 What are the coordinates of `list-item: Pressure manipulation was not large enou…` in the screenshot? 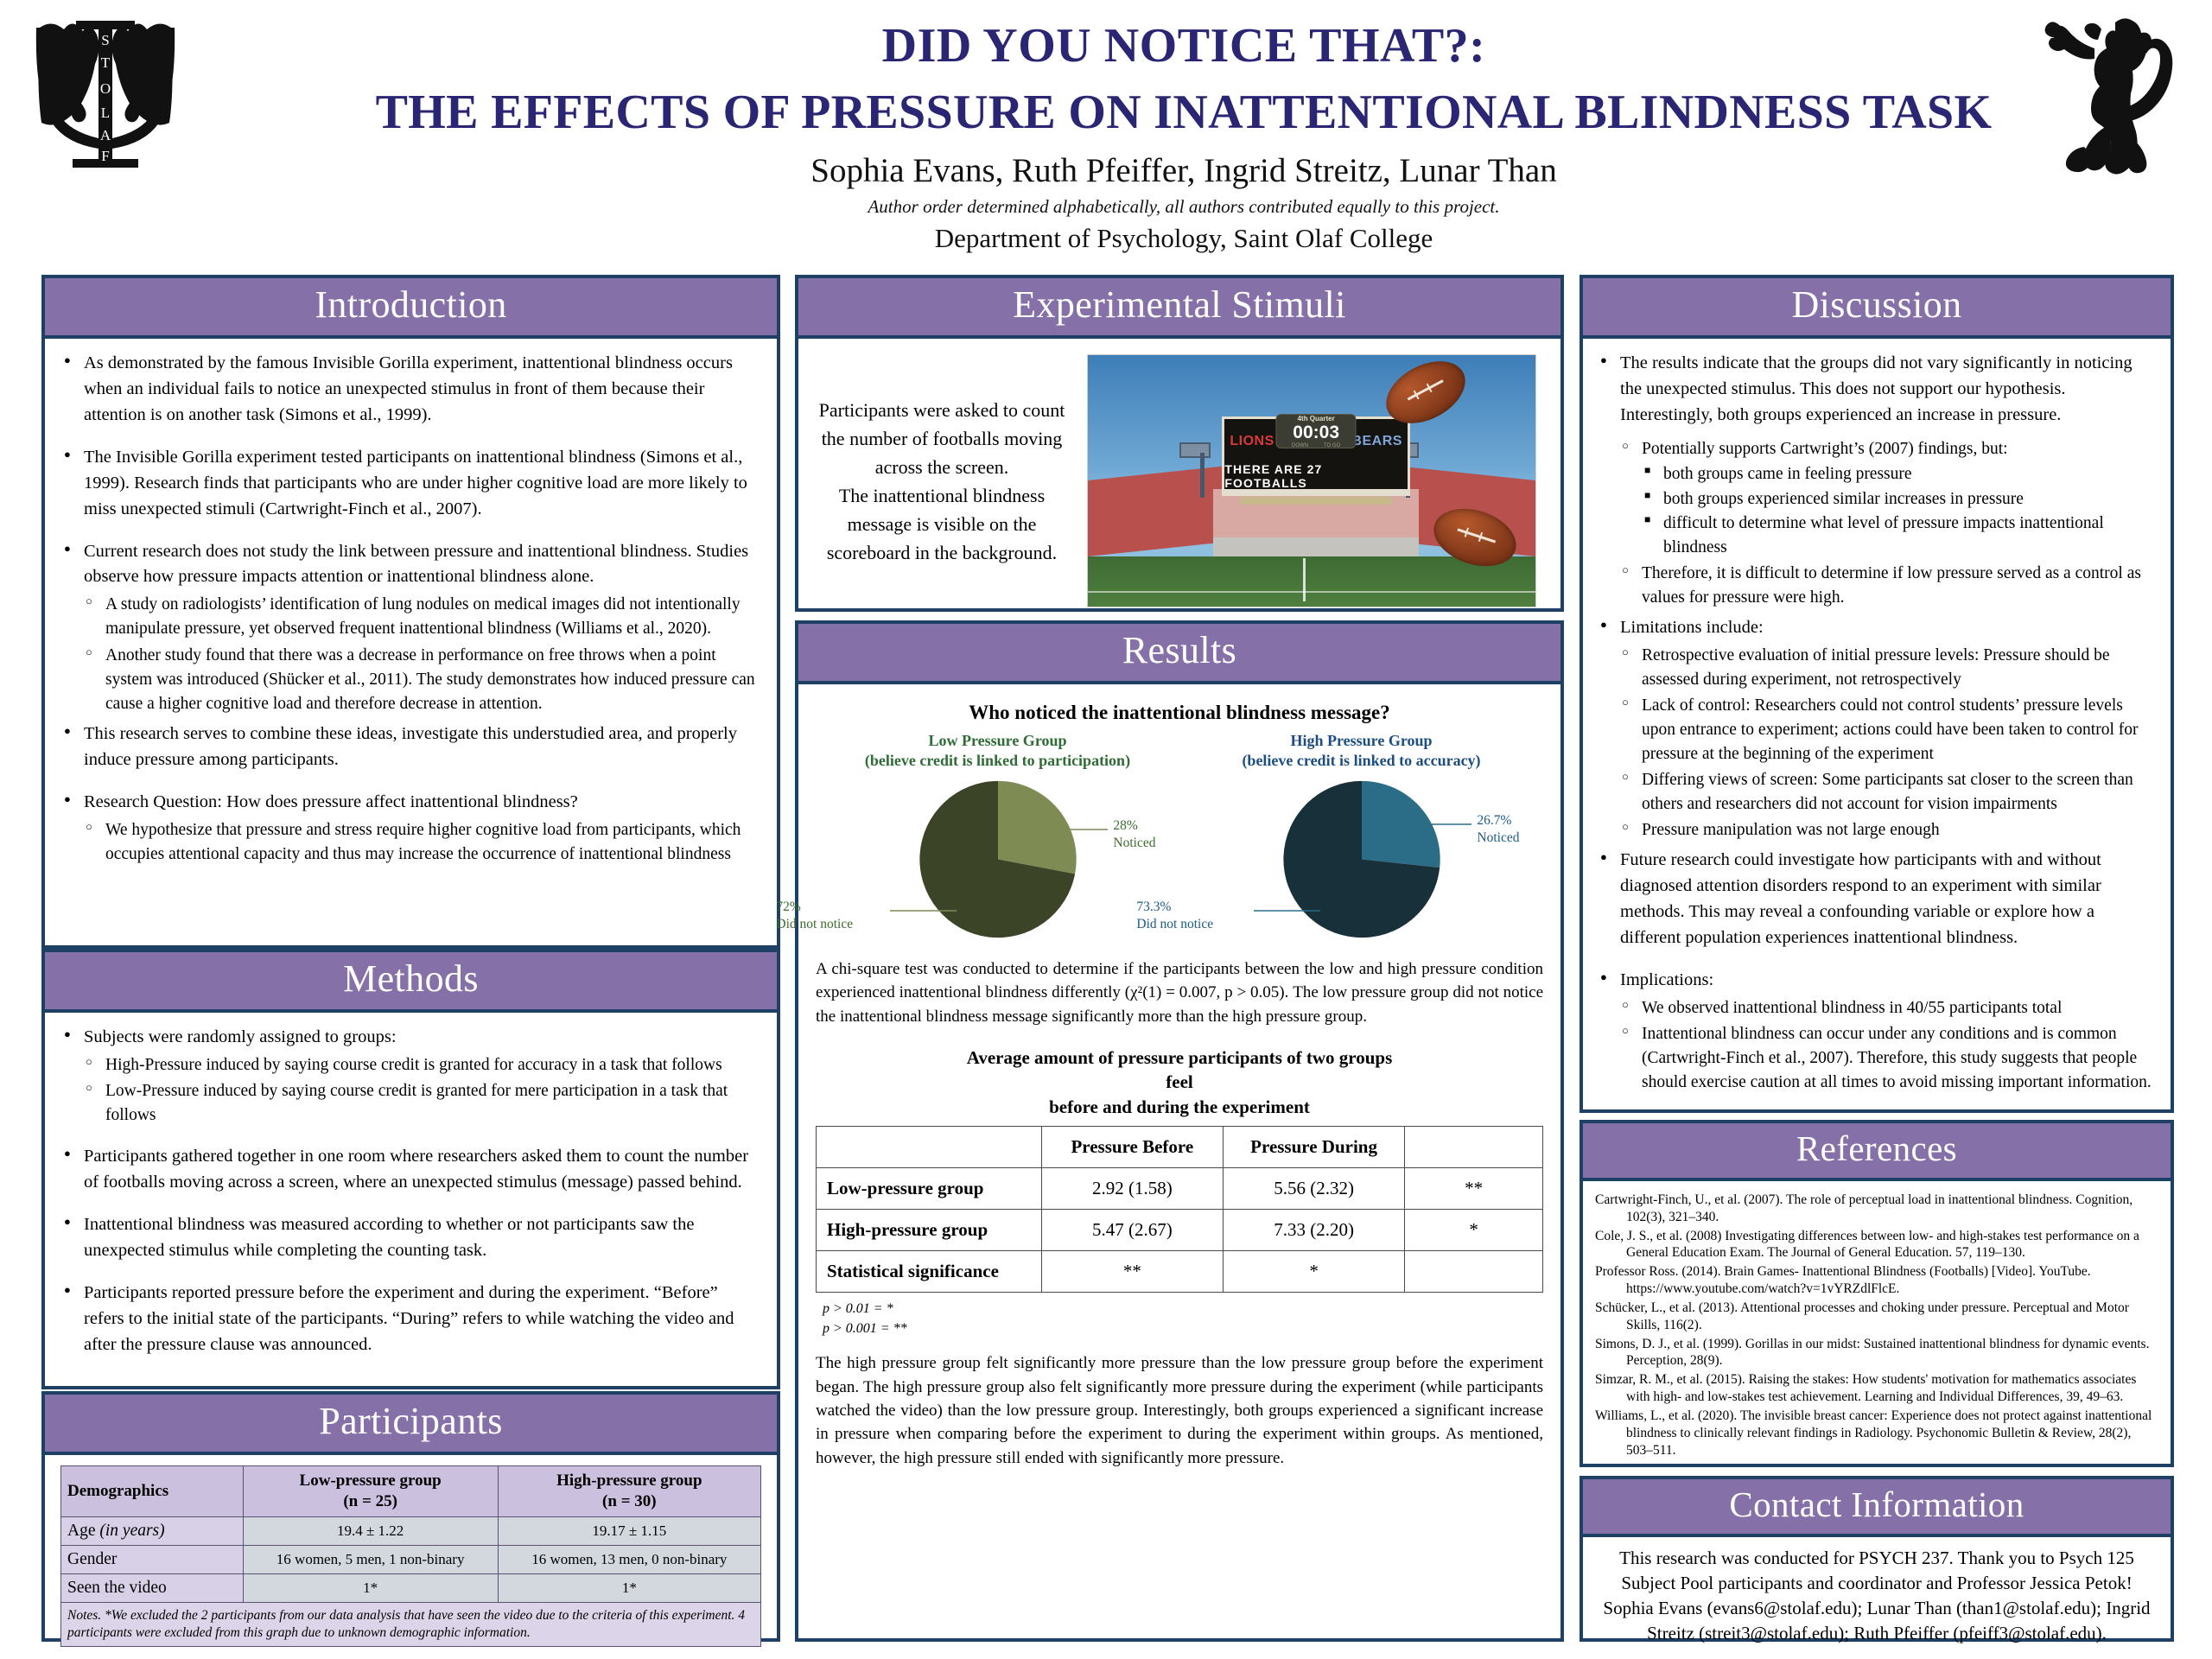 It's located at (1889, 830).